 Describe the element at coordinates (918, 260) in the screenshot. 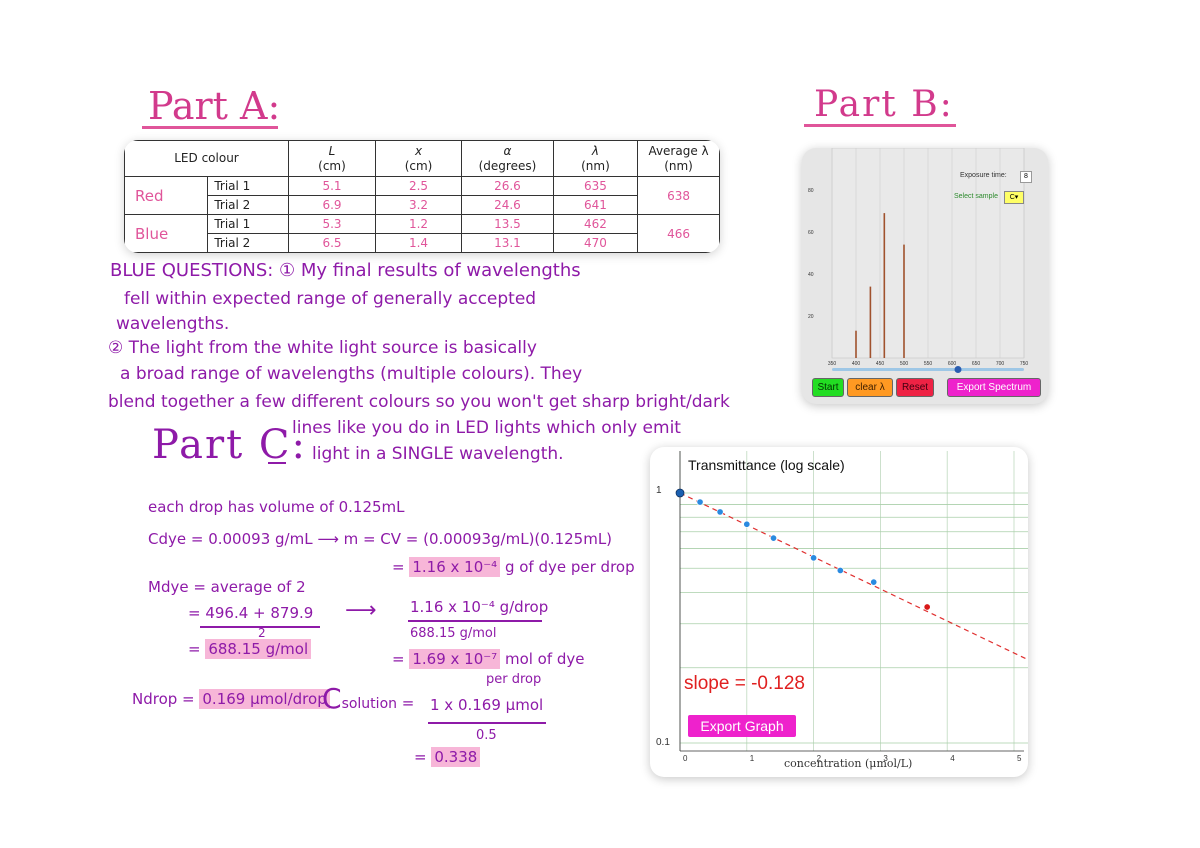

I see `spectrum-plot: 350 400 450 500 550 600 650 700 750 80 60 40 20` at that location.